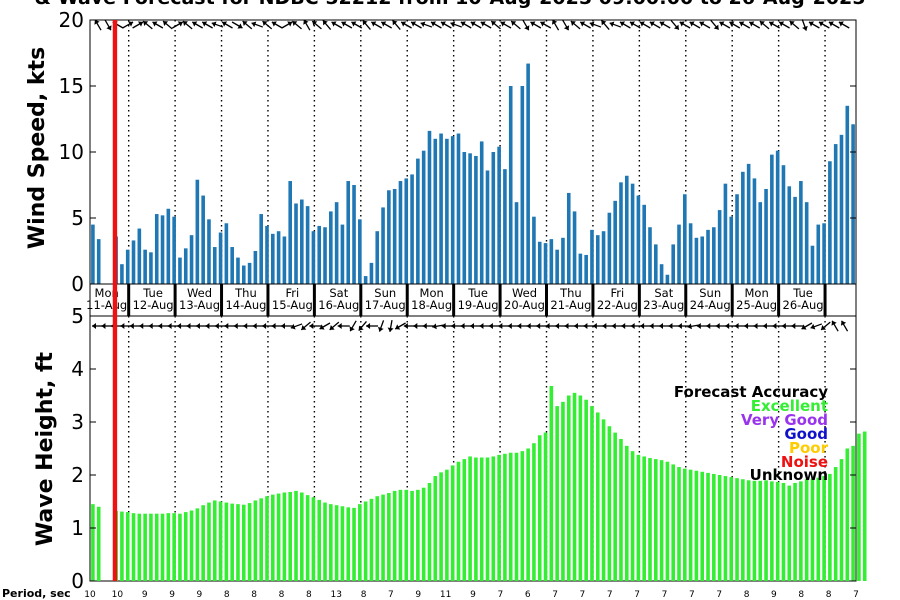 The image size is (900, 600). I want to click on day-name-label: Sat, so click(663, 293).